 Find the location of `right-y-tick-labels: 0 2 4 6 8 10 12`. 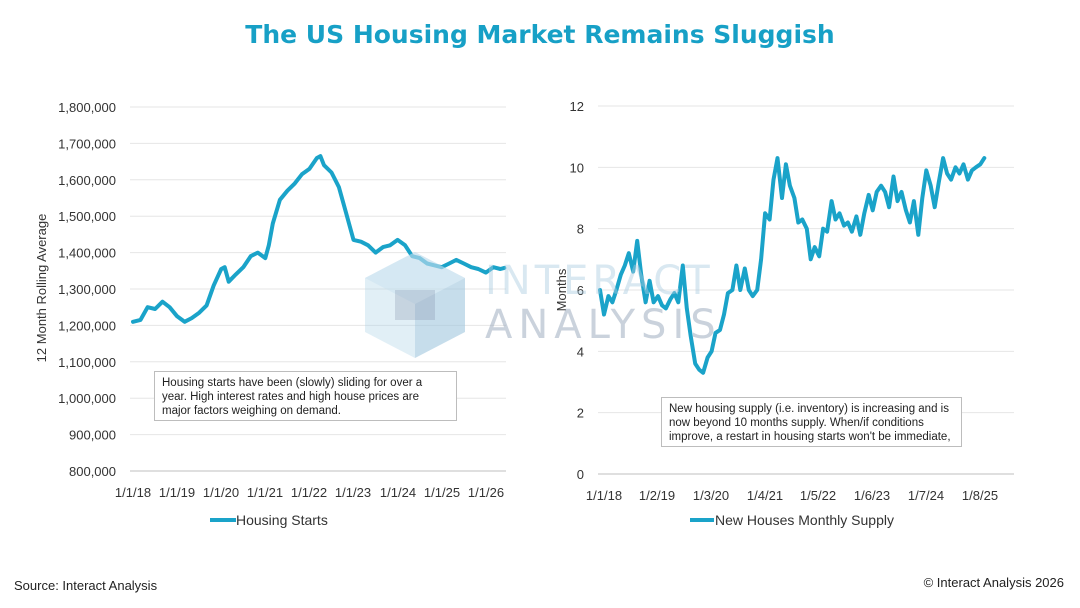

right-y-tick-labels: 0 2 4 6 8 10 12 is located at coordinates (577, 290).